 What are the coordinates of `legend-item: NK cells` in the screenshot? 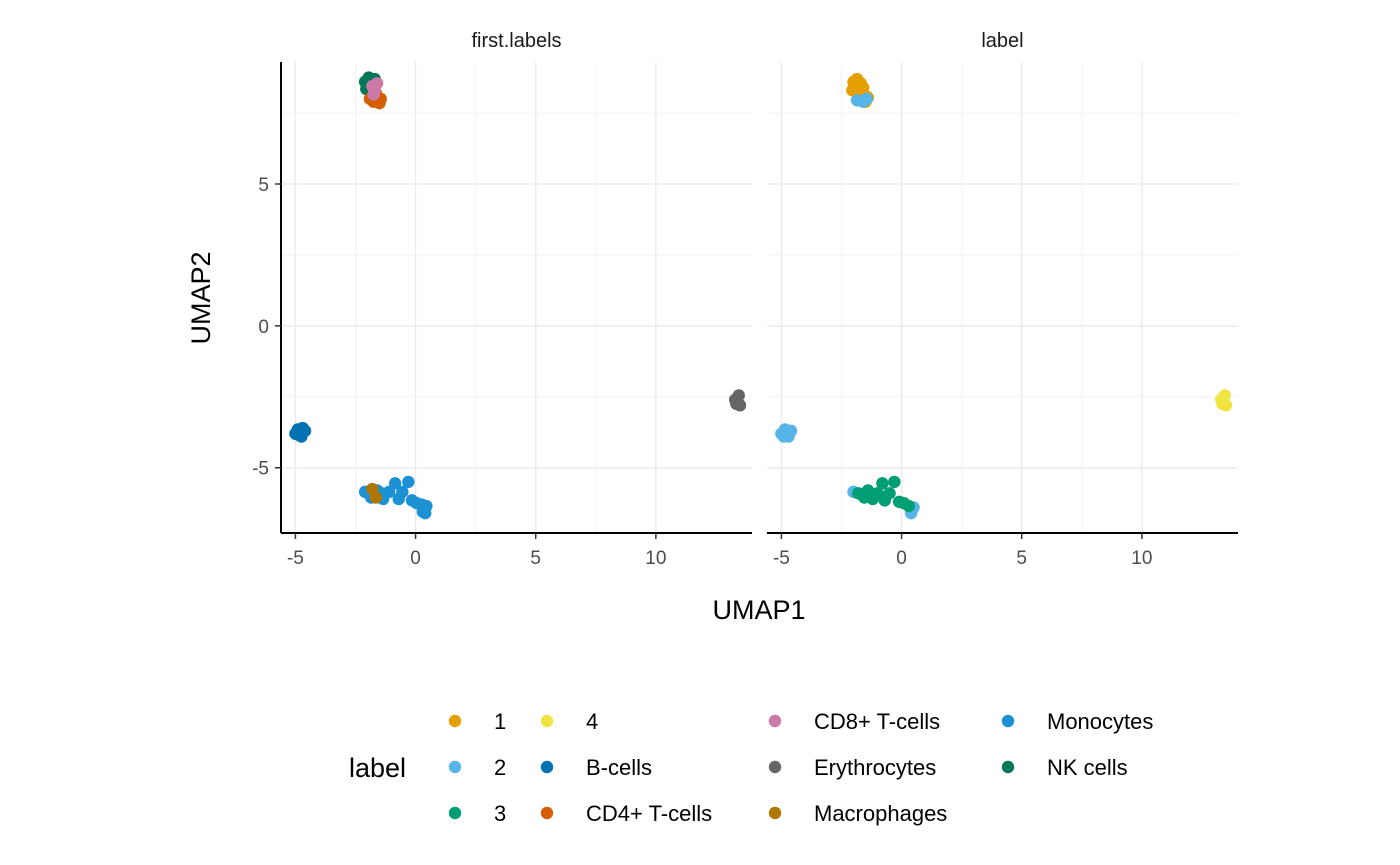 It's located at (1064, 767).